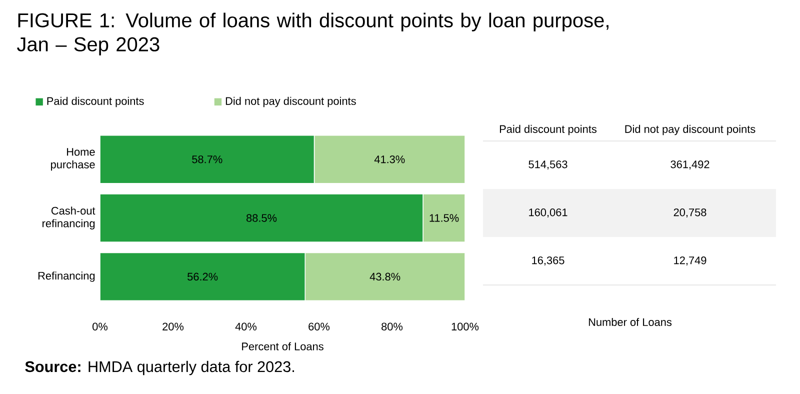  I want to click on y-tick-label: Cash-out refinancing, so click(69, 218).